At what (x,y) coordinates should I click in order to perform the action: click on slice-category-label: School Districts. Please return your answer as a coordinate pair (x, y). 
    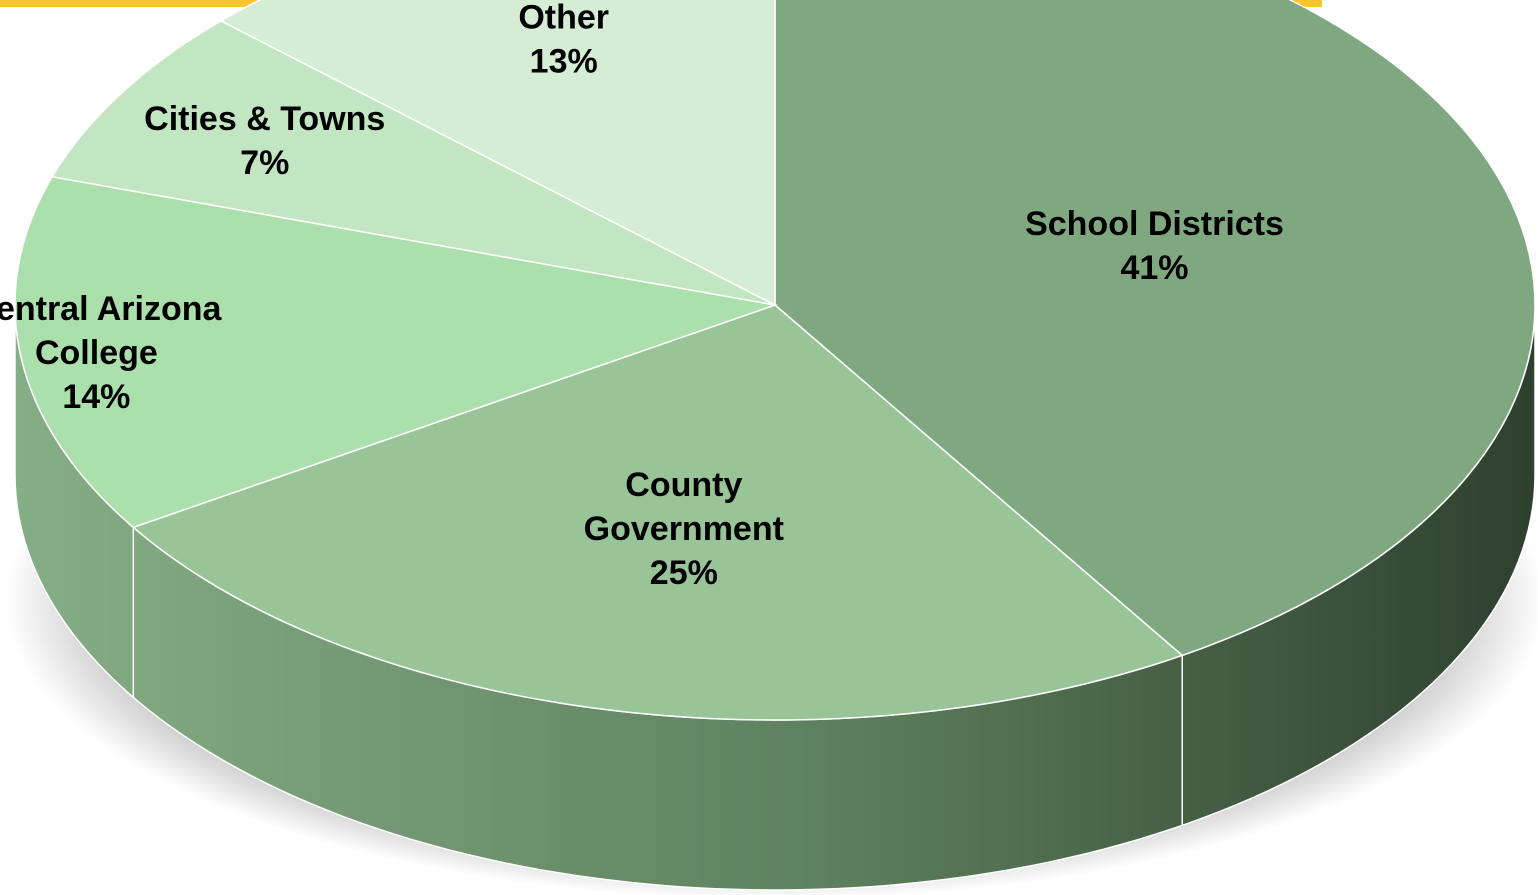
    Looking at the image, I should click on (1154, 224).